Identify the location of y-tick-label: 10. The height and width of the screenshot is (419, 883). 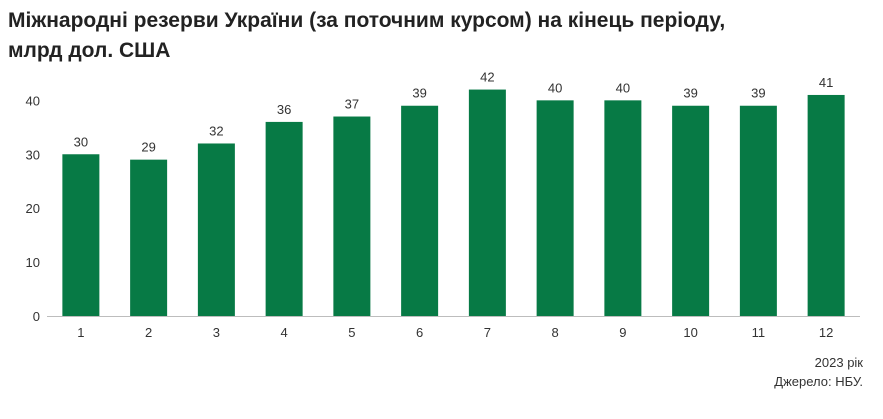
(33, 262).